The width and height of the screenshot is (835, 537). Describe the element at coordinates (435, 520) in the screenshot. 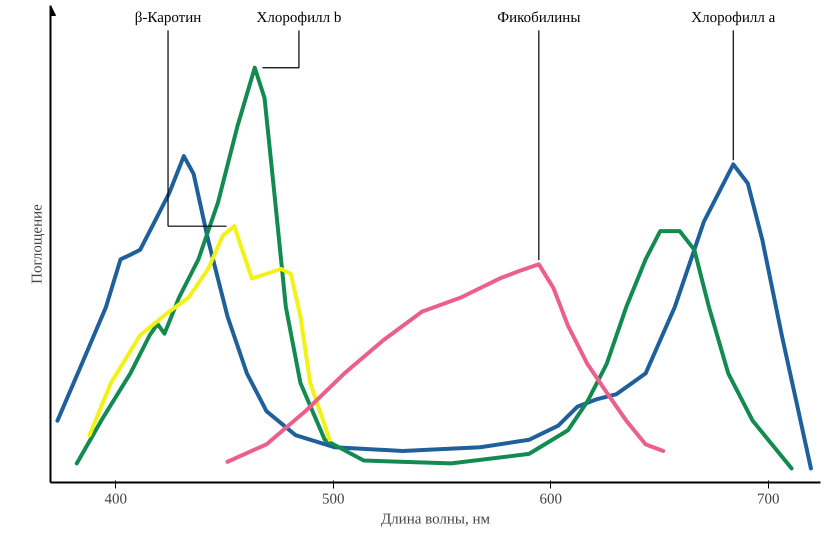

I see `x-axis-title: Длина волны, нм` at that location.